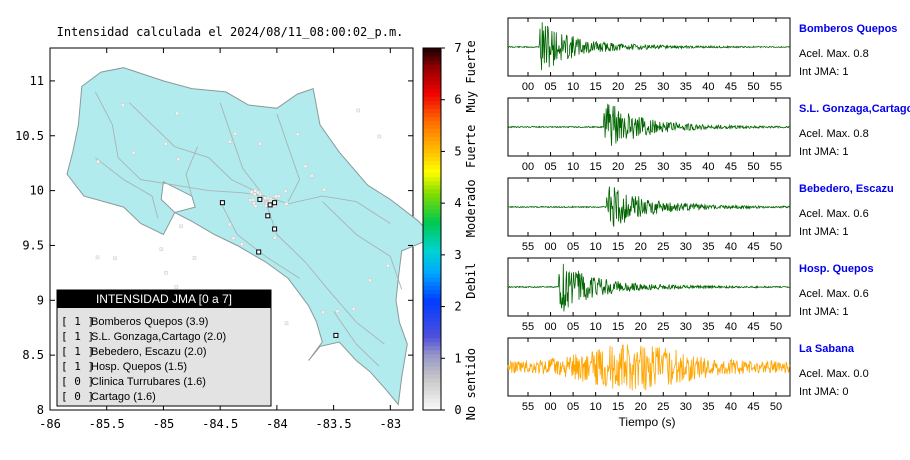 This screenshot has width=910, height=460. What do you see at coordinates (457, 410) in the screenshot?
I see `colorbar-tick-label: 0` at bounding box center [457, 410].